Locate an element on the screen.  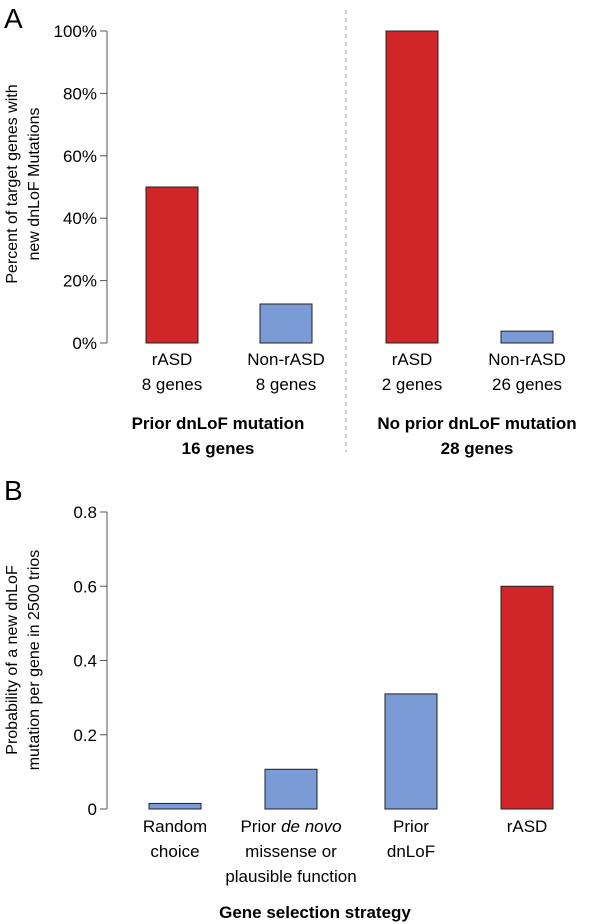
panel-a-ylabel-line-1: Percent of target genes with is located at coordinates (12, 183).